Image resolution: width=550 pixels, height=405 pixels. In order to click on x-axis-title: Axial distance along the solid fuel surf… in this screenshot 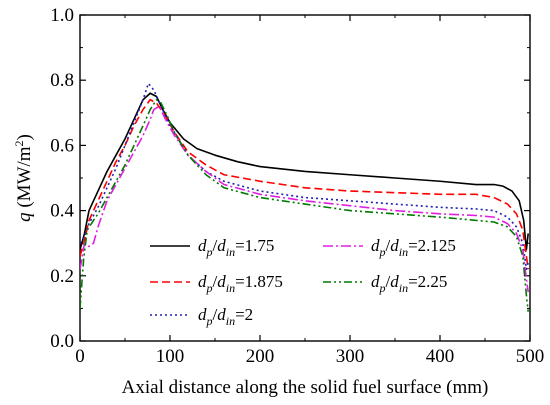, I will do `click(305, 387)`.